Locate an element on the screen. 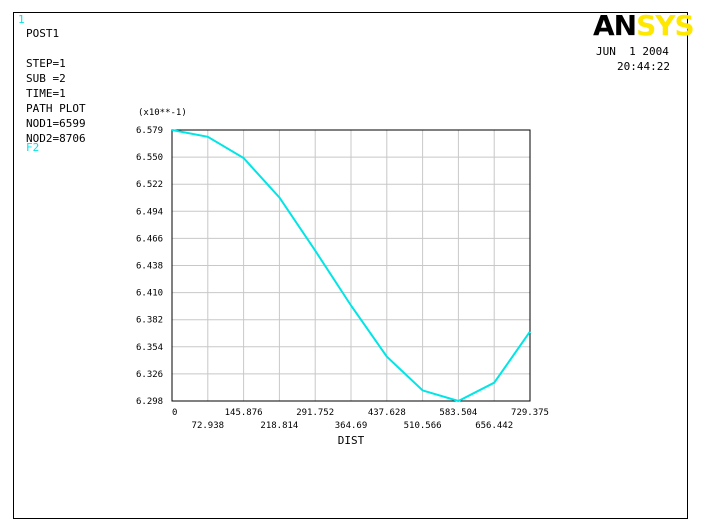 The image size is (713, 532). y-tick-label: 6.410 is located at coordinates (149, 294).